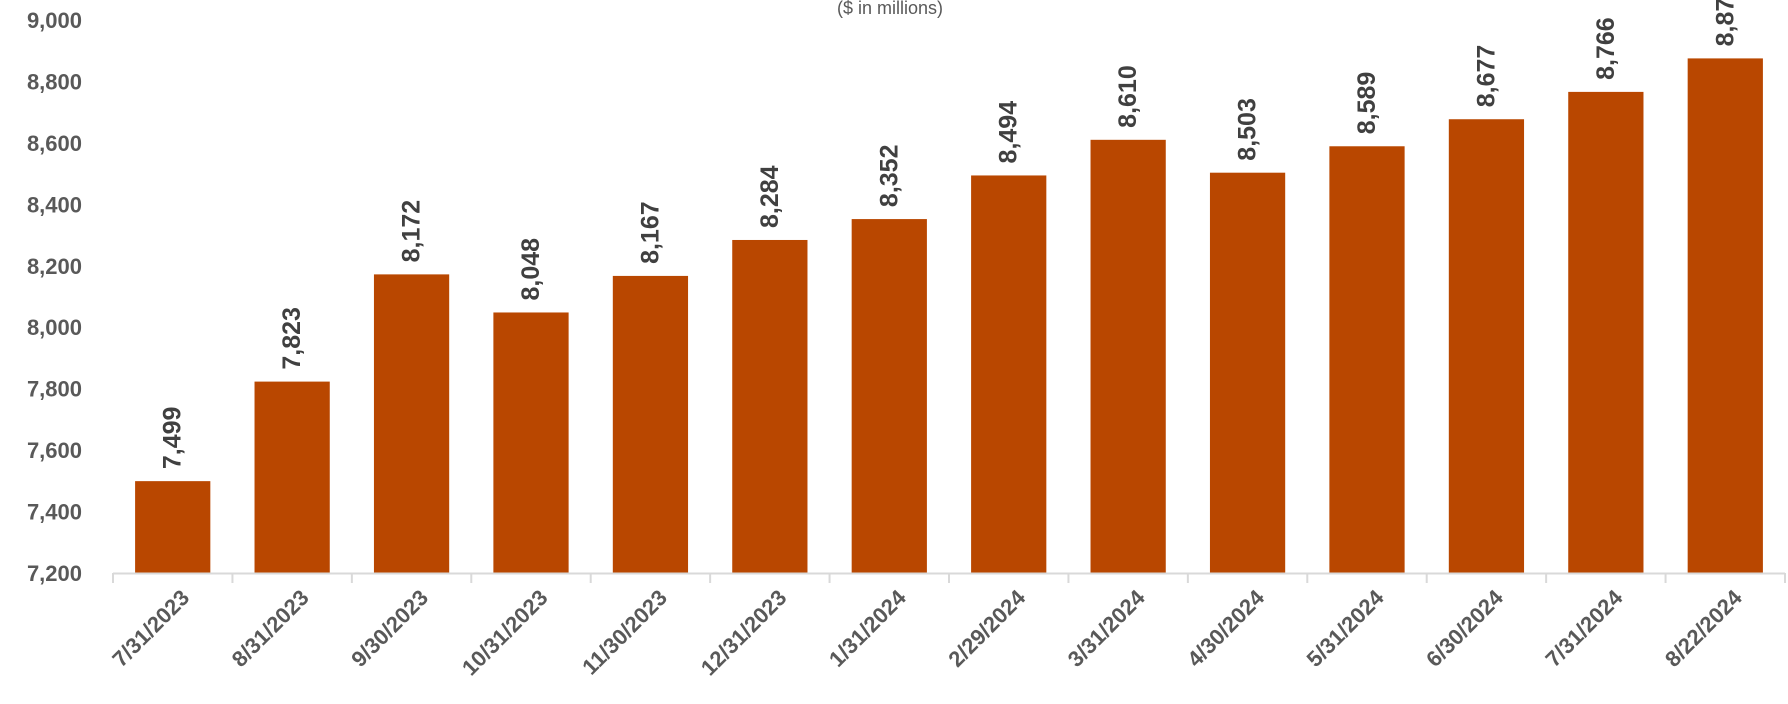  I want to click on x-category-label: 9/30/2023, so click(389, 628).